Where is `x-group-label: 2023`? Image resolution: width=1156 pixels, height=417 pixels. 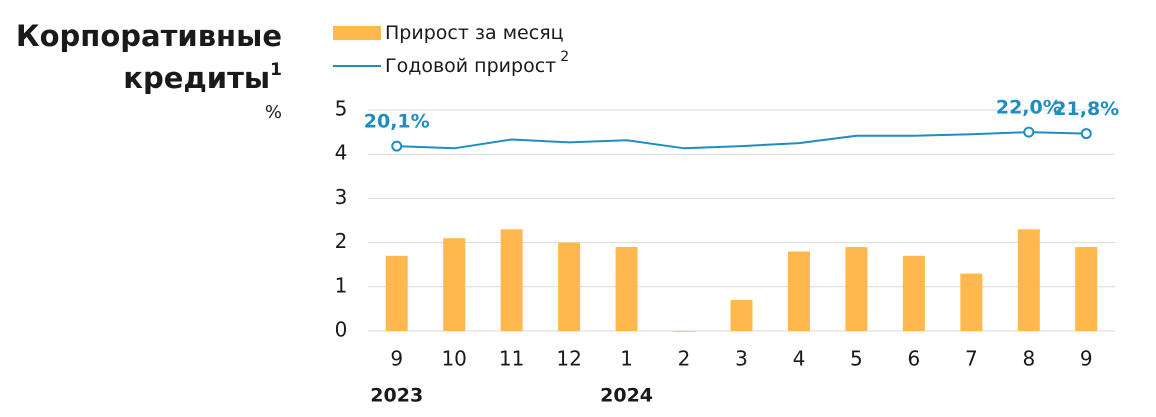
x-group-label: 2023 is located at coordinates (396, 396).